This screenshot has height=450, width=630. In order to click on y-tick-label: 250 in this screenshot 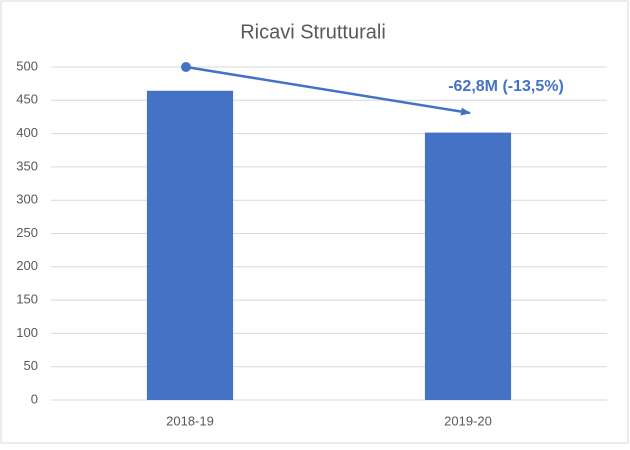, I will do `click(27, 232)`.